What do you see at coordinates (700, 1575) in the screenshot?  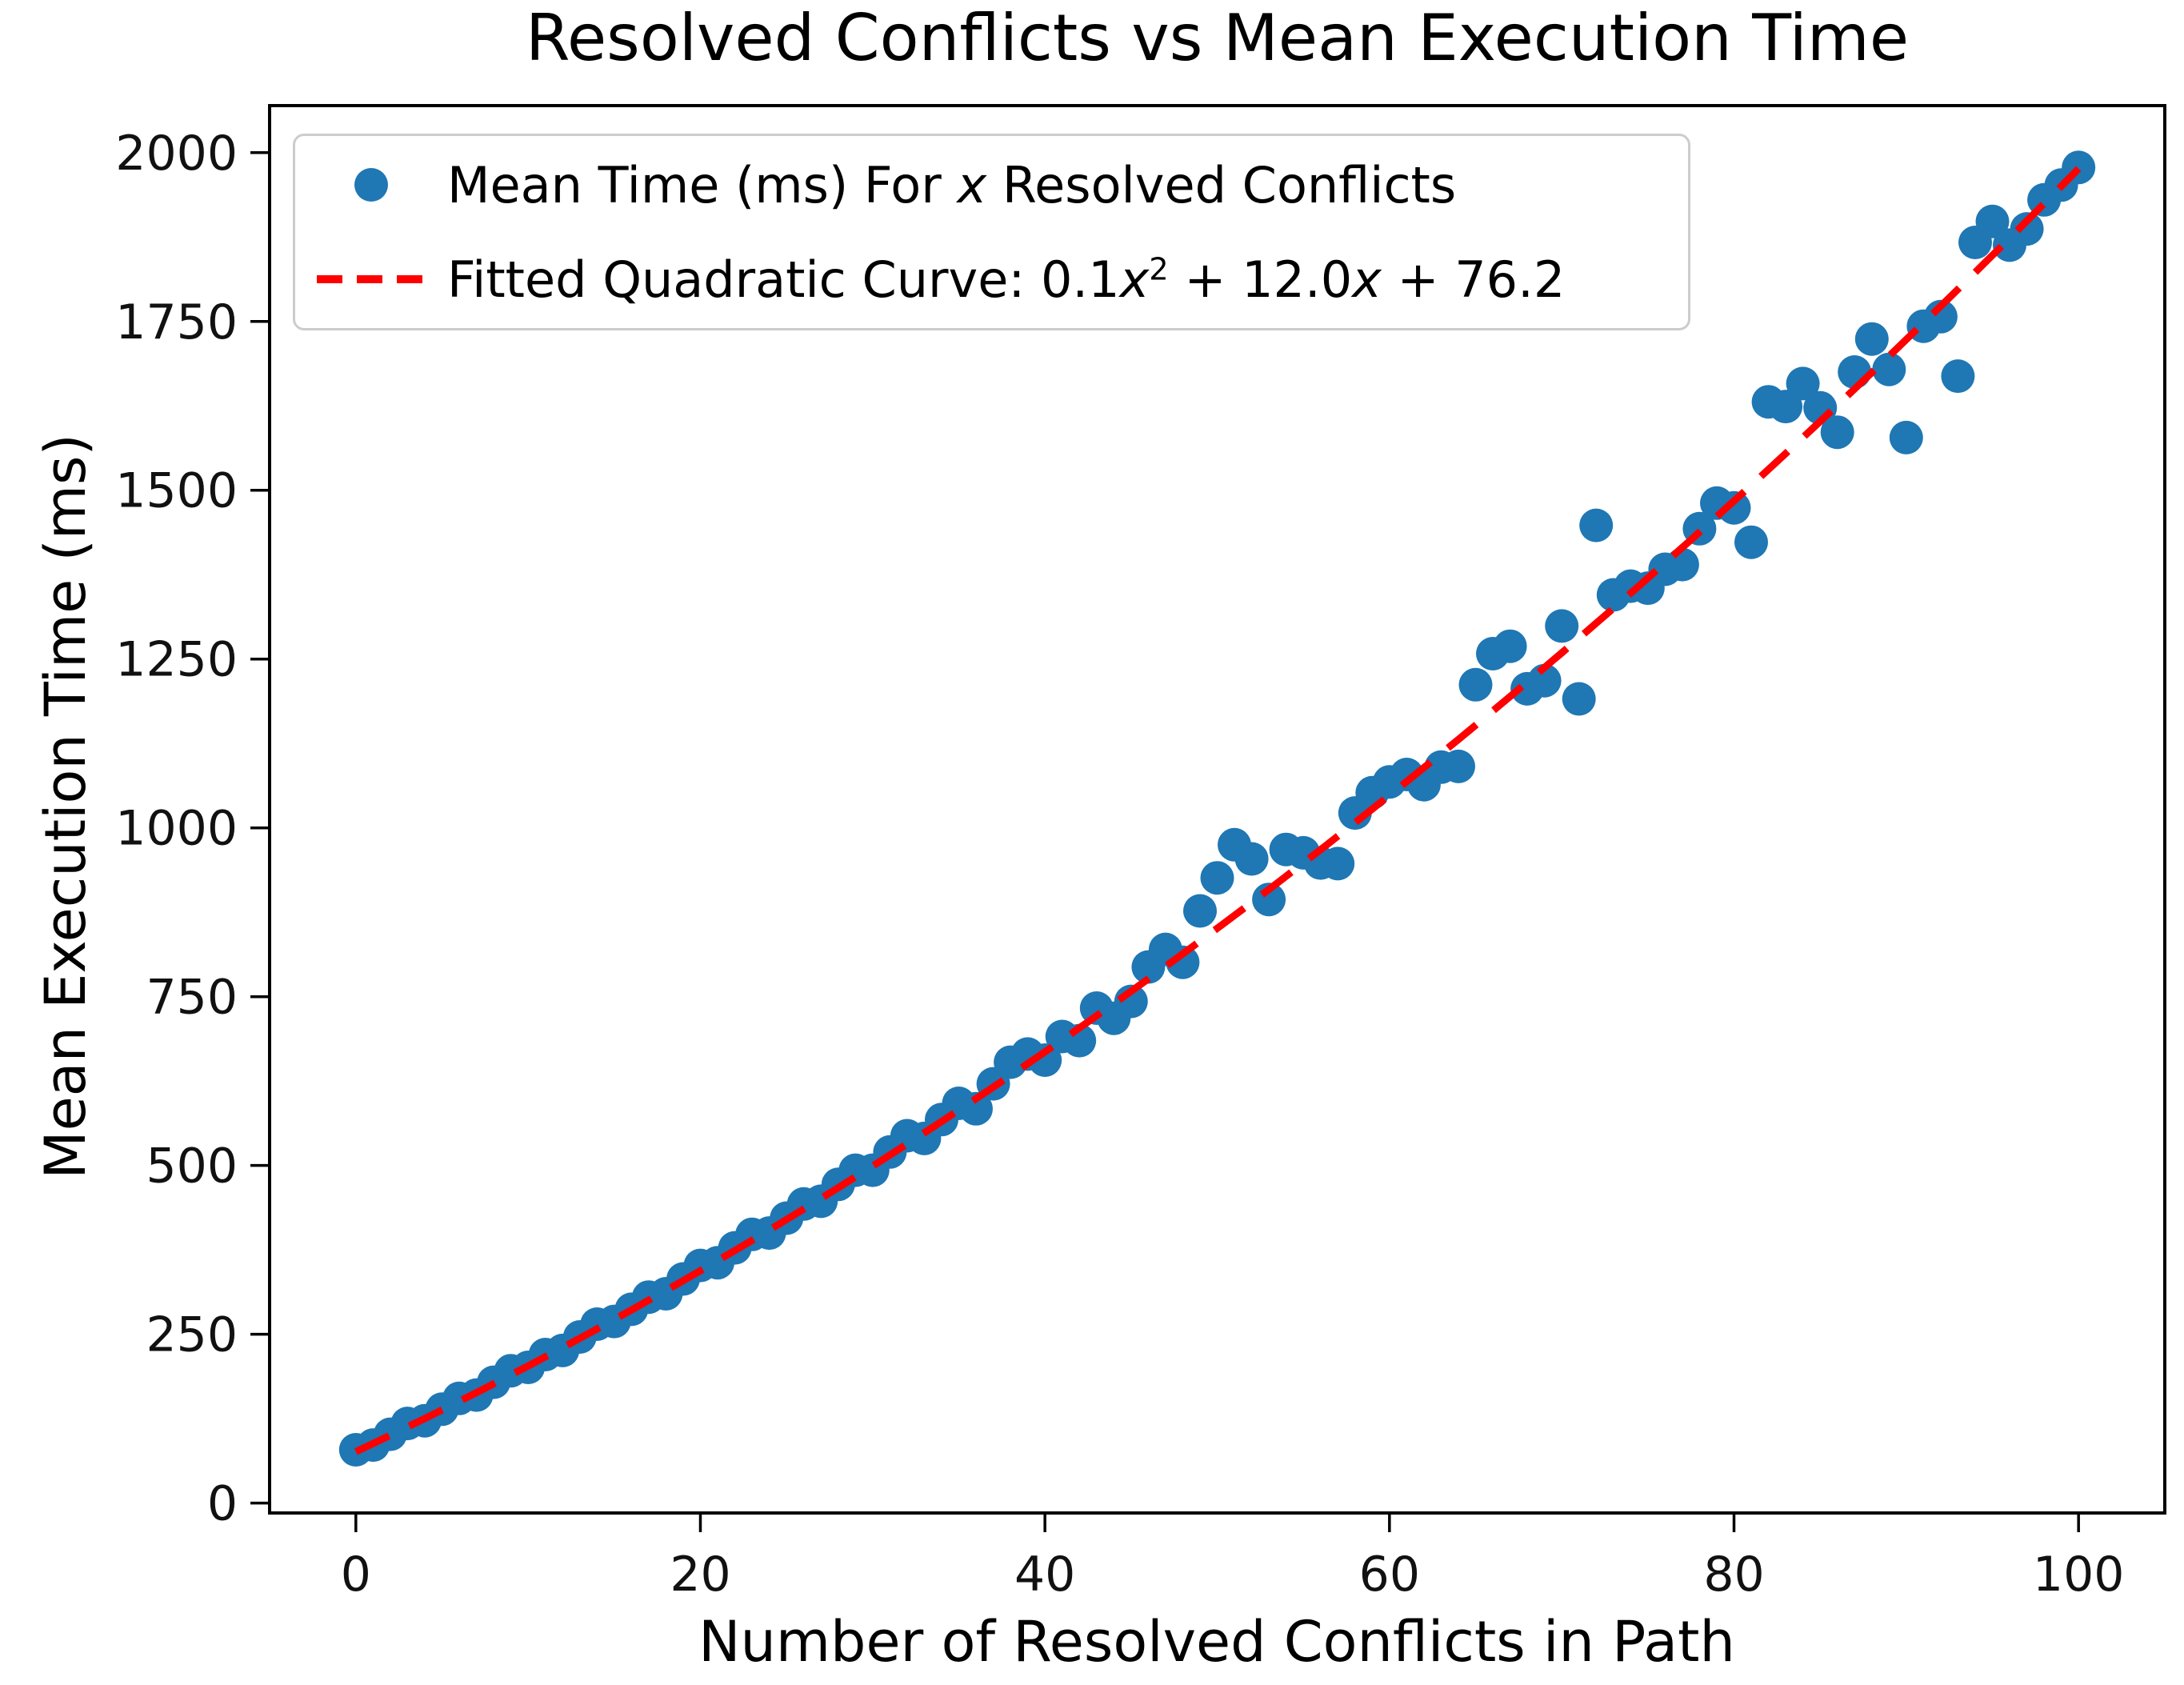 I see `x-tick-label: 20` at bounding box center [700, 1575].